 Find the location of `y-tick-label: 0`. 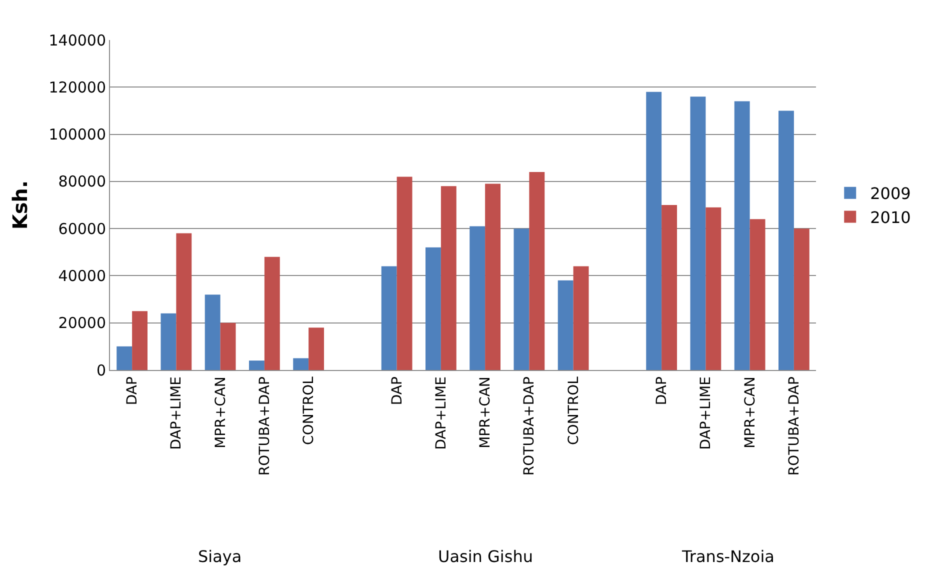

y-tick-label: 0 is located at coordinates (101, 370).